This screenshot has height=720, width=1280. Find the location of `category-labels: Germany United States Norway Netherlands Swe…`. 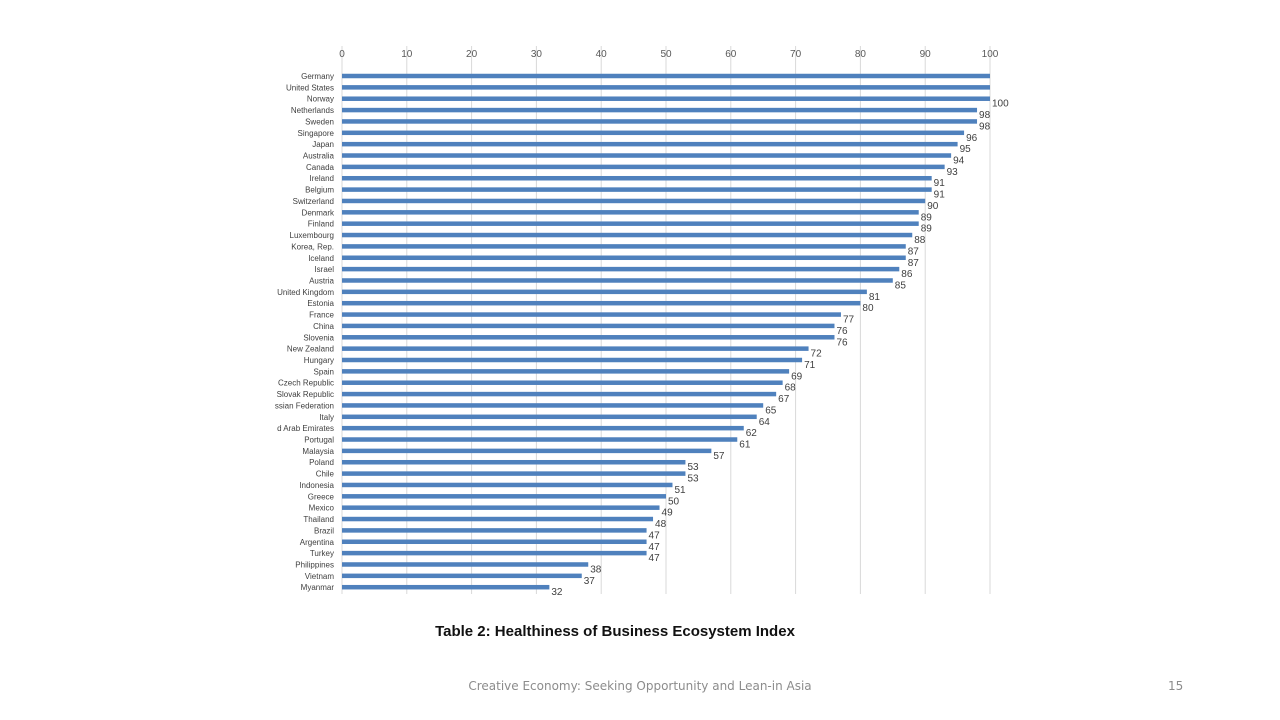

category-labels: Germany United States Norway Netherlands Swe… is located at coordinates (305, 332).